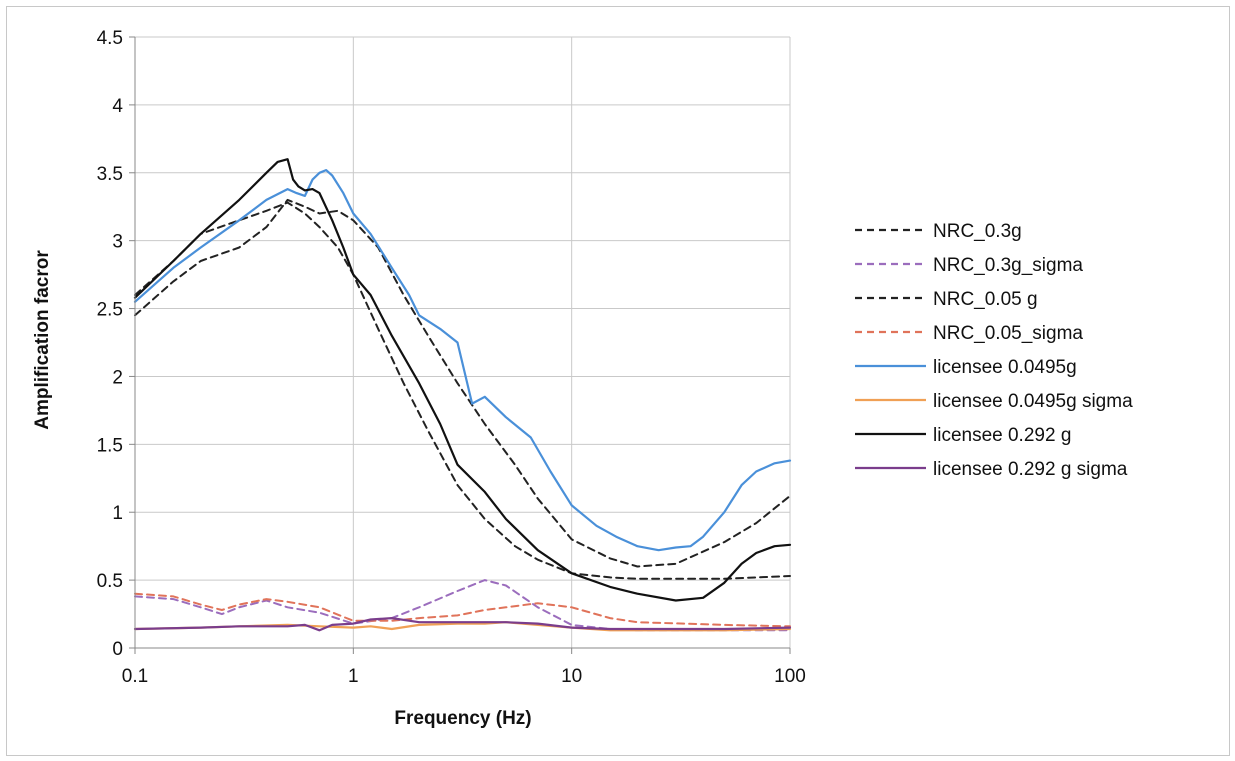 Image resolution: width=1235 pixels, height=761 pixels. Describe the element at coordinates (110, 445) in the screenshot. I see `y-tick-label: 1.5` at that location.